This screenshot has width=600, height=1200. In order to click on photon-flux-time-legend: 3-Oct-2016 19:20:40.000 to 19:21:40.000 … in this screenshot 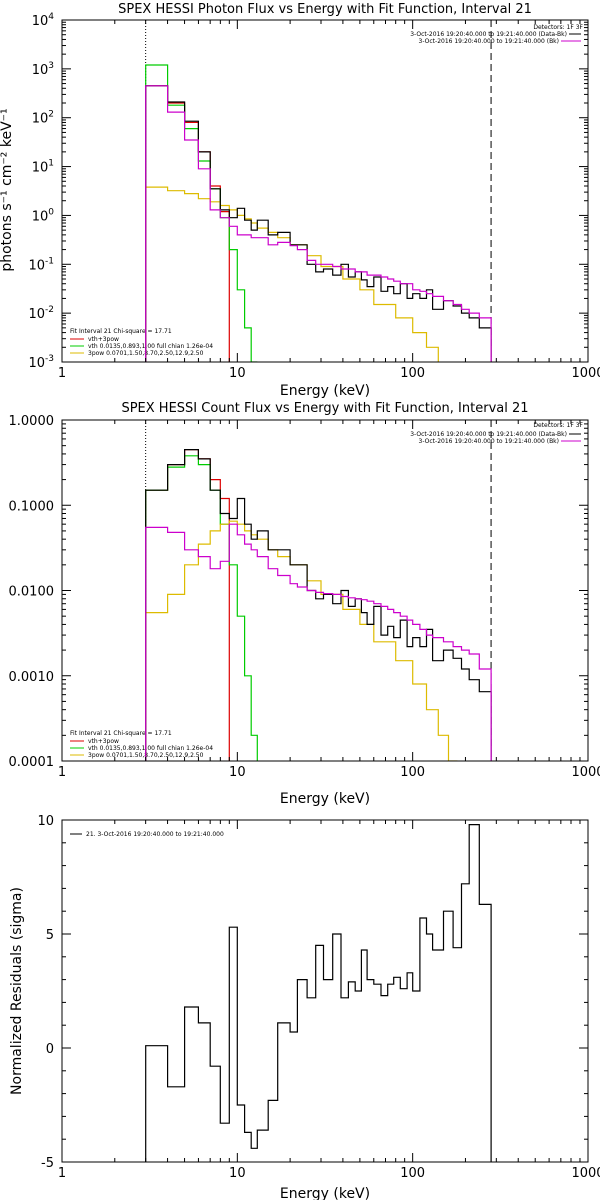, I will do `click(495, 38)`.